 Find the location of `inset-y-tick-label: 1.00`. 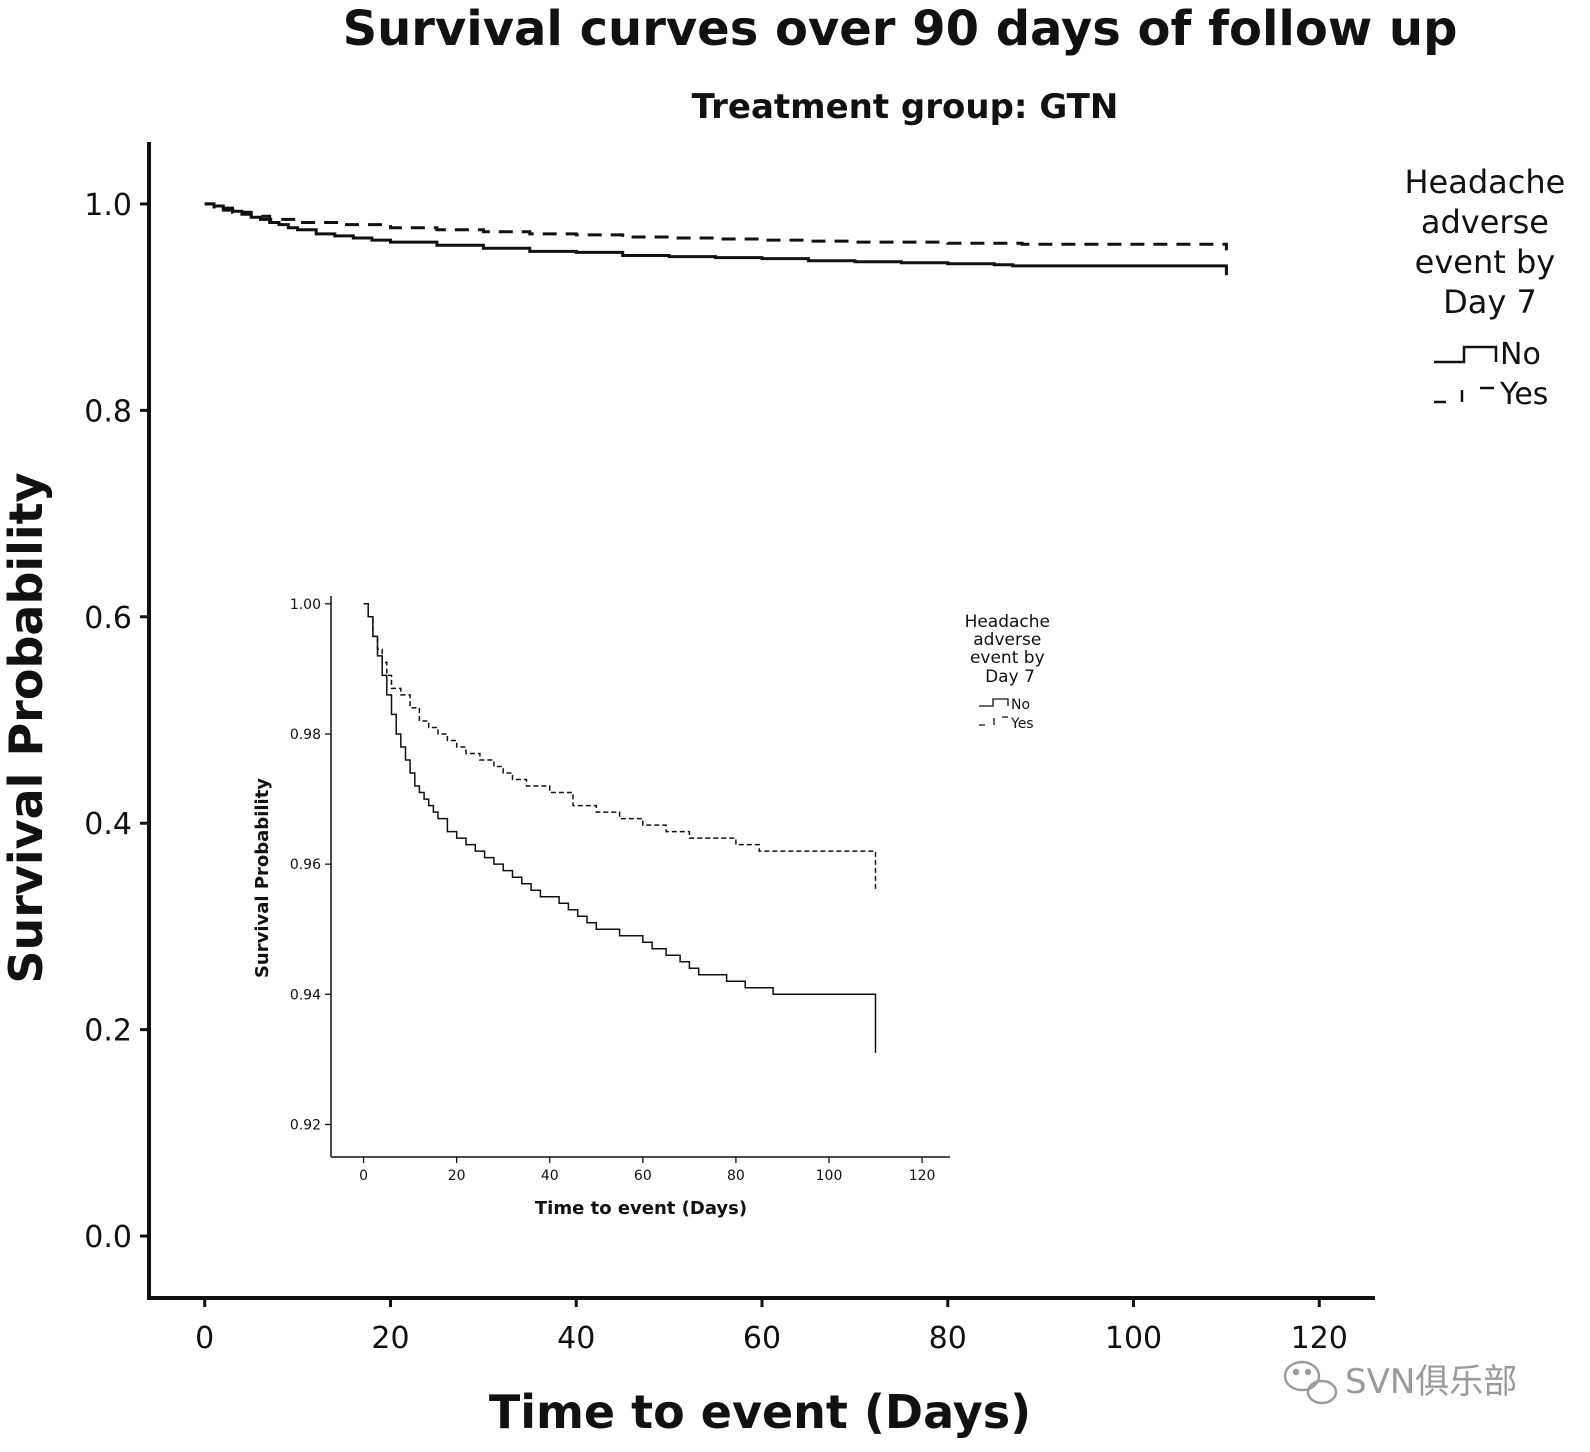

inset-y-tick-label: 1.00 is located at coordinates (305, 605).